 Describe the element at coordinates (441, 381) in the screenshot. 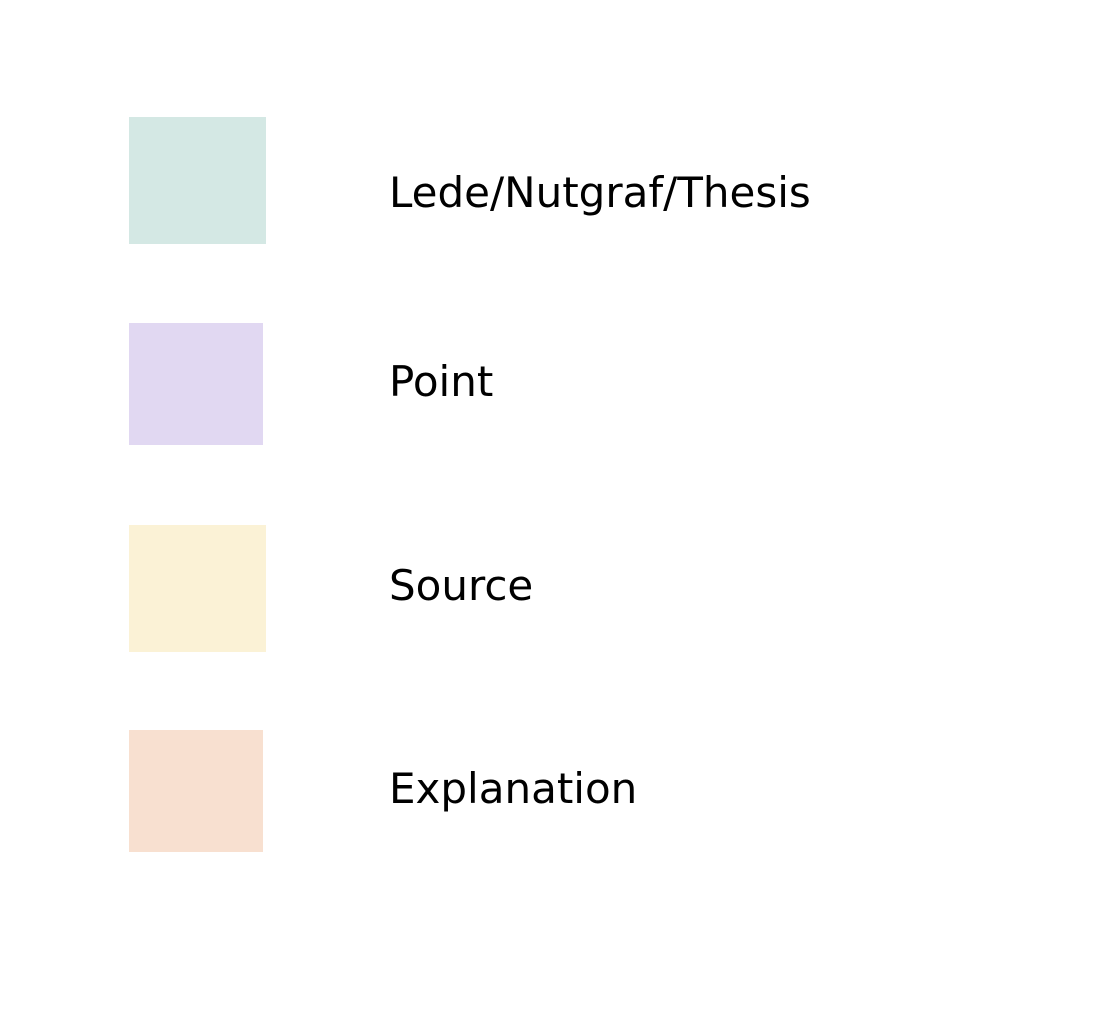

I see `legend-label-point: Point` at that location.